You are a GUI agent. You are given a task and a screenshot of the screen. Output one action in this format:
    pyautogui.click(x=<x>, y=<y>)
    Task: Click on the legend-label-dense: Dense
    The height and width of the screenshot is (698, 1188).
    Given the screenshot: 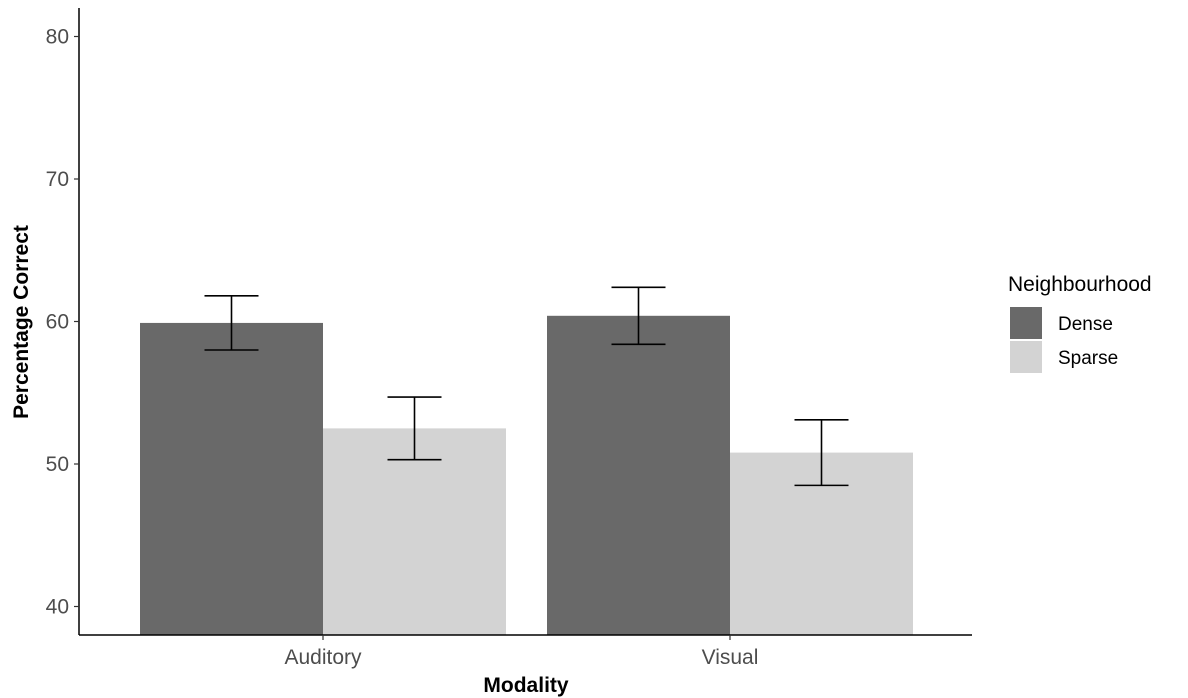 What is the action you would take?
    pyautogui.click(x=1085, y=324)
    